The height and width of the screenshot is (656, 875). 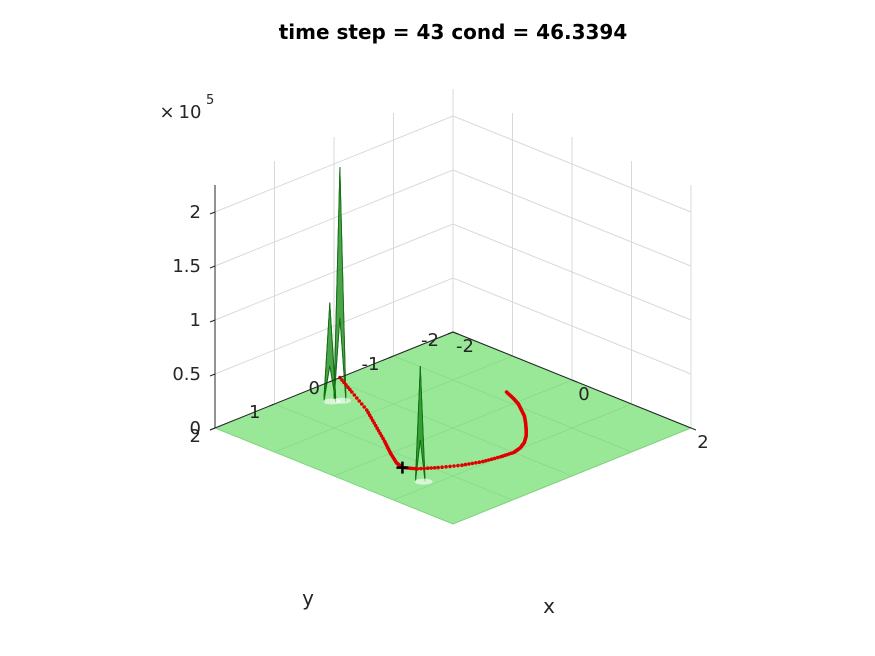 I want to click on y-tick-label: -2, so click(x=430, y=340).